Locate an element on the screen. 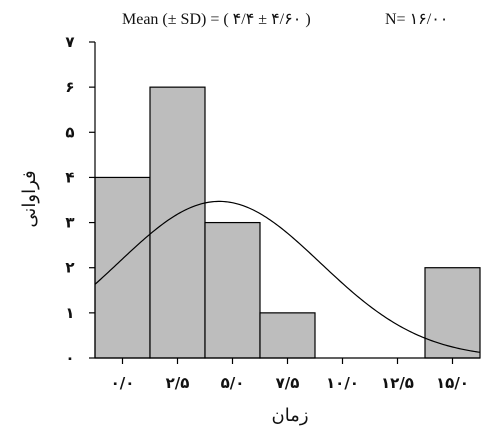 The image size is (486, 432). y-tick-label-2: ۲ is located at coordinates (69, 268).